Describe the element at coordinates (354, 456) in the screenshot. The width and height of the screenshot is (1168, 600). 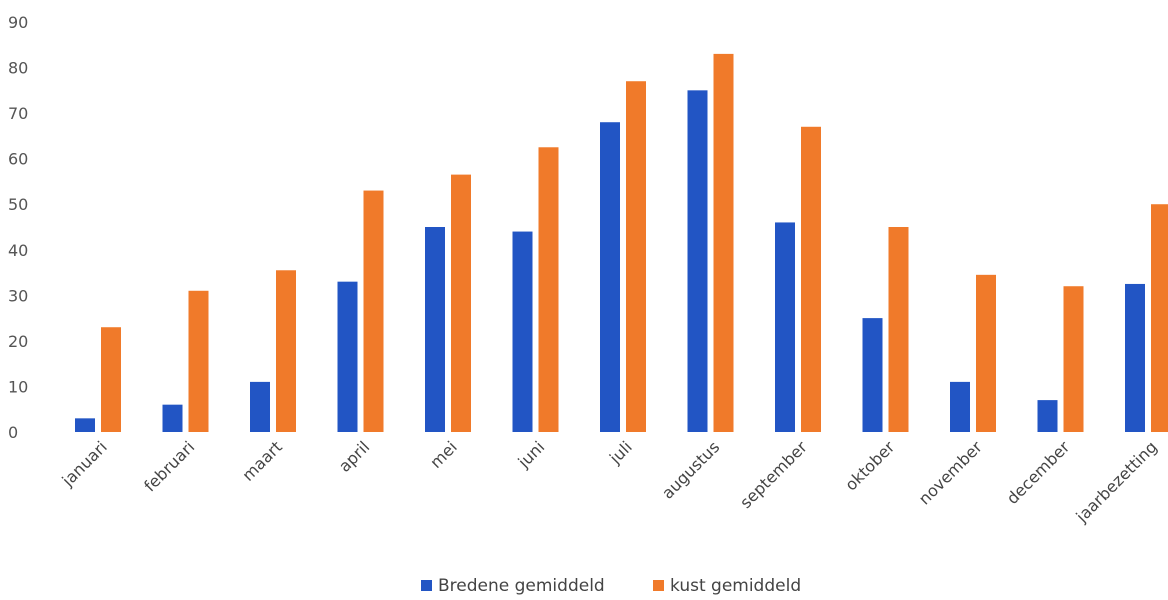
I see `x-category-label: april` at that location.